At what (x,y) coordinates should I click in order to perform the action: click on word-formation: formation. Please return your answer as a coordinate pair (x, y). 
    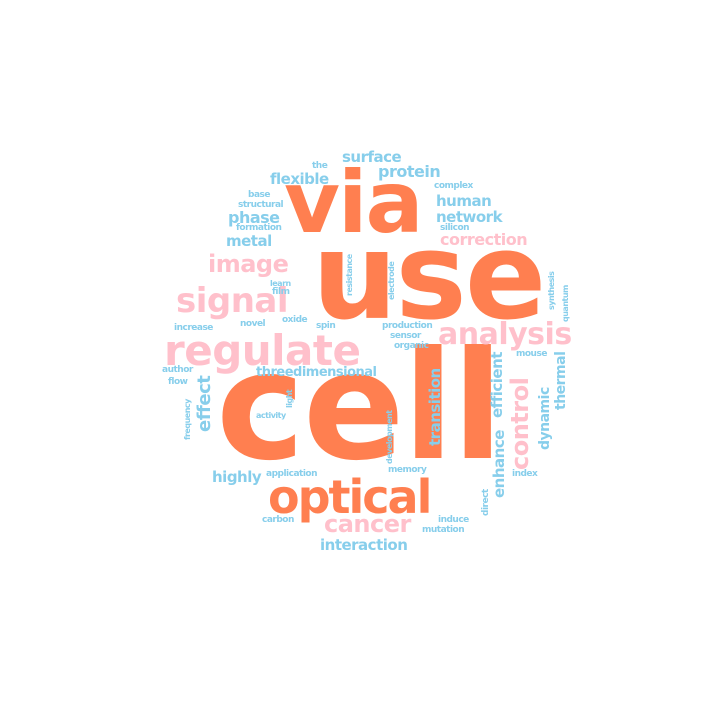
    Looking at the image, I should click on (259, 228).